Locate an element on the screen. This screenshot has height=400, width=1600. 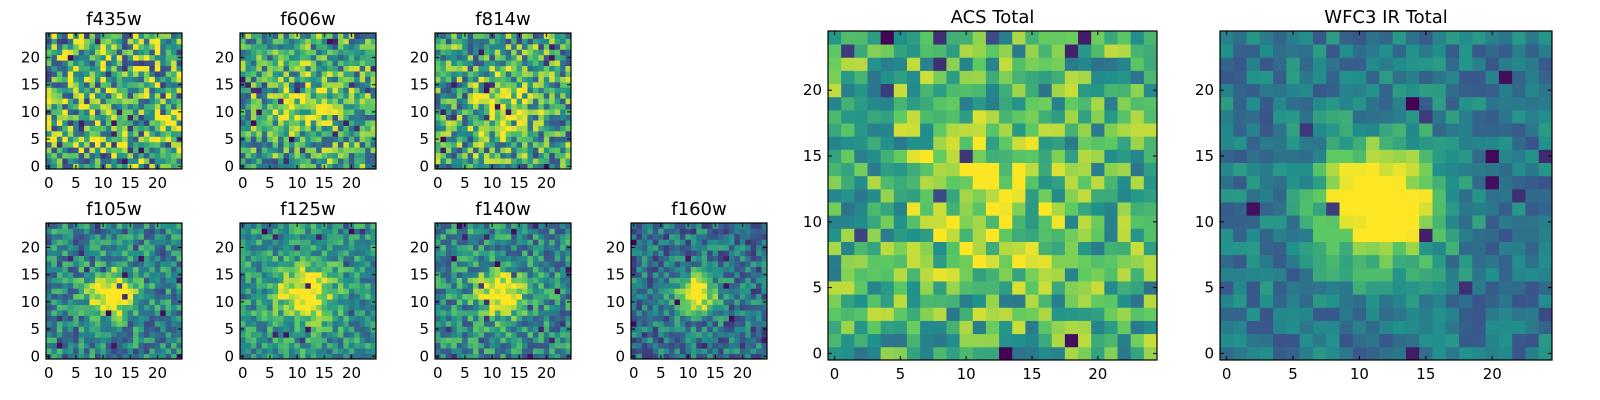
y-tick-label: 15 is located at coordinates (224, 85).